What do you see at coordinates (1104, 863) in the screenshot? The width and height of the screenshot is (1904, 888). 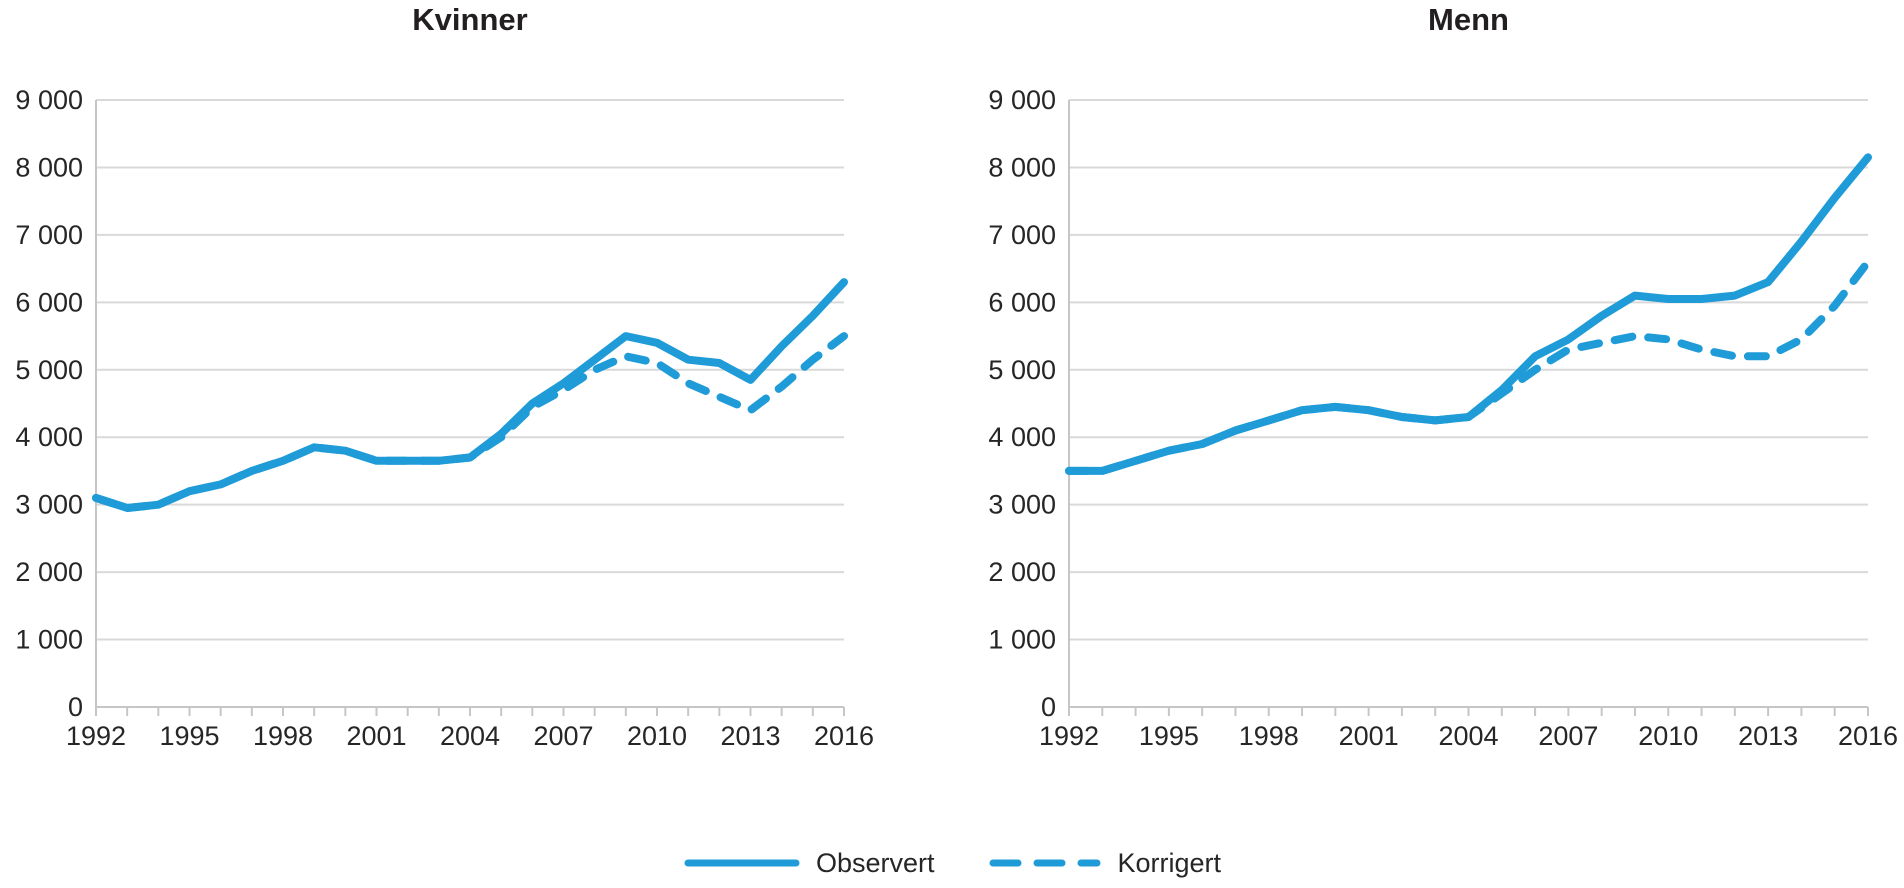 I see `legend-item-korrigert: Korrigert` at bounding box center [1104, 863].